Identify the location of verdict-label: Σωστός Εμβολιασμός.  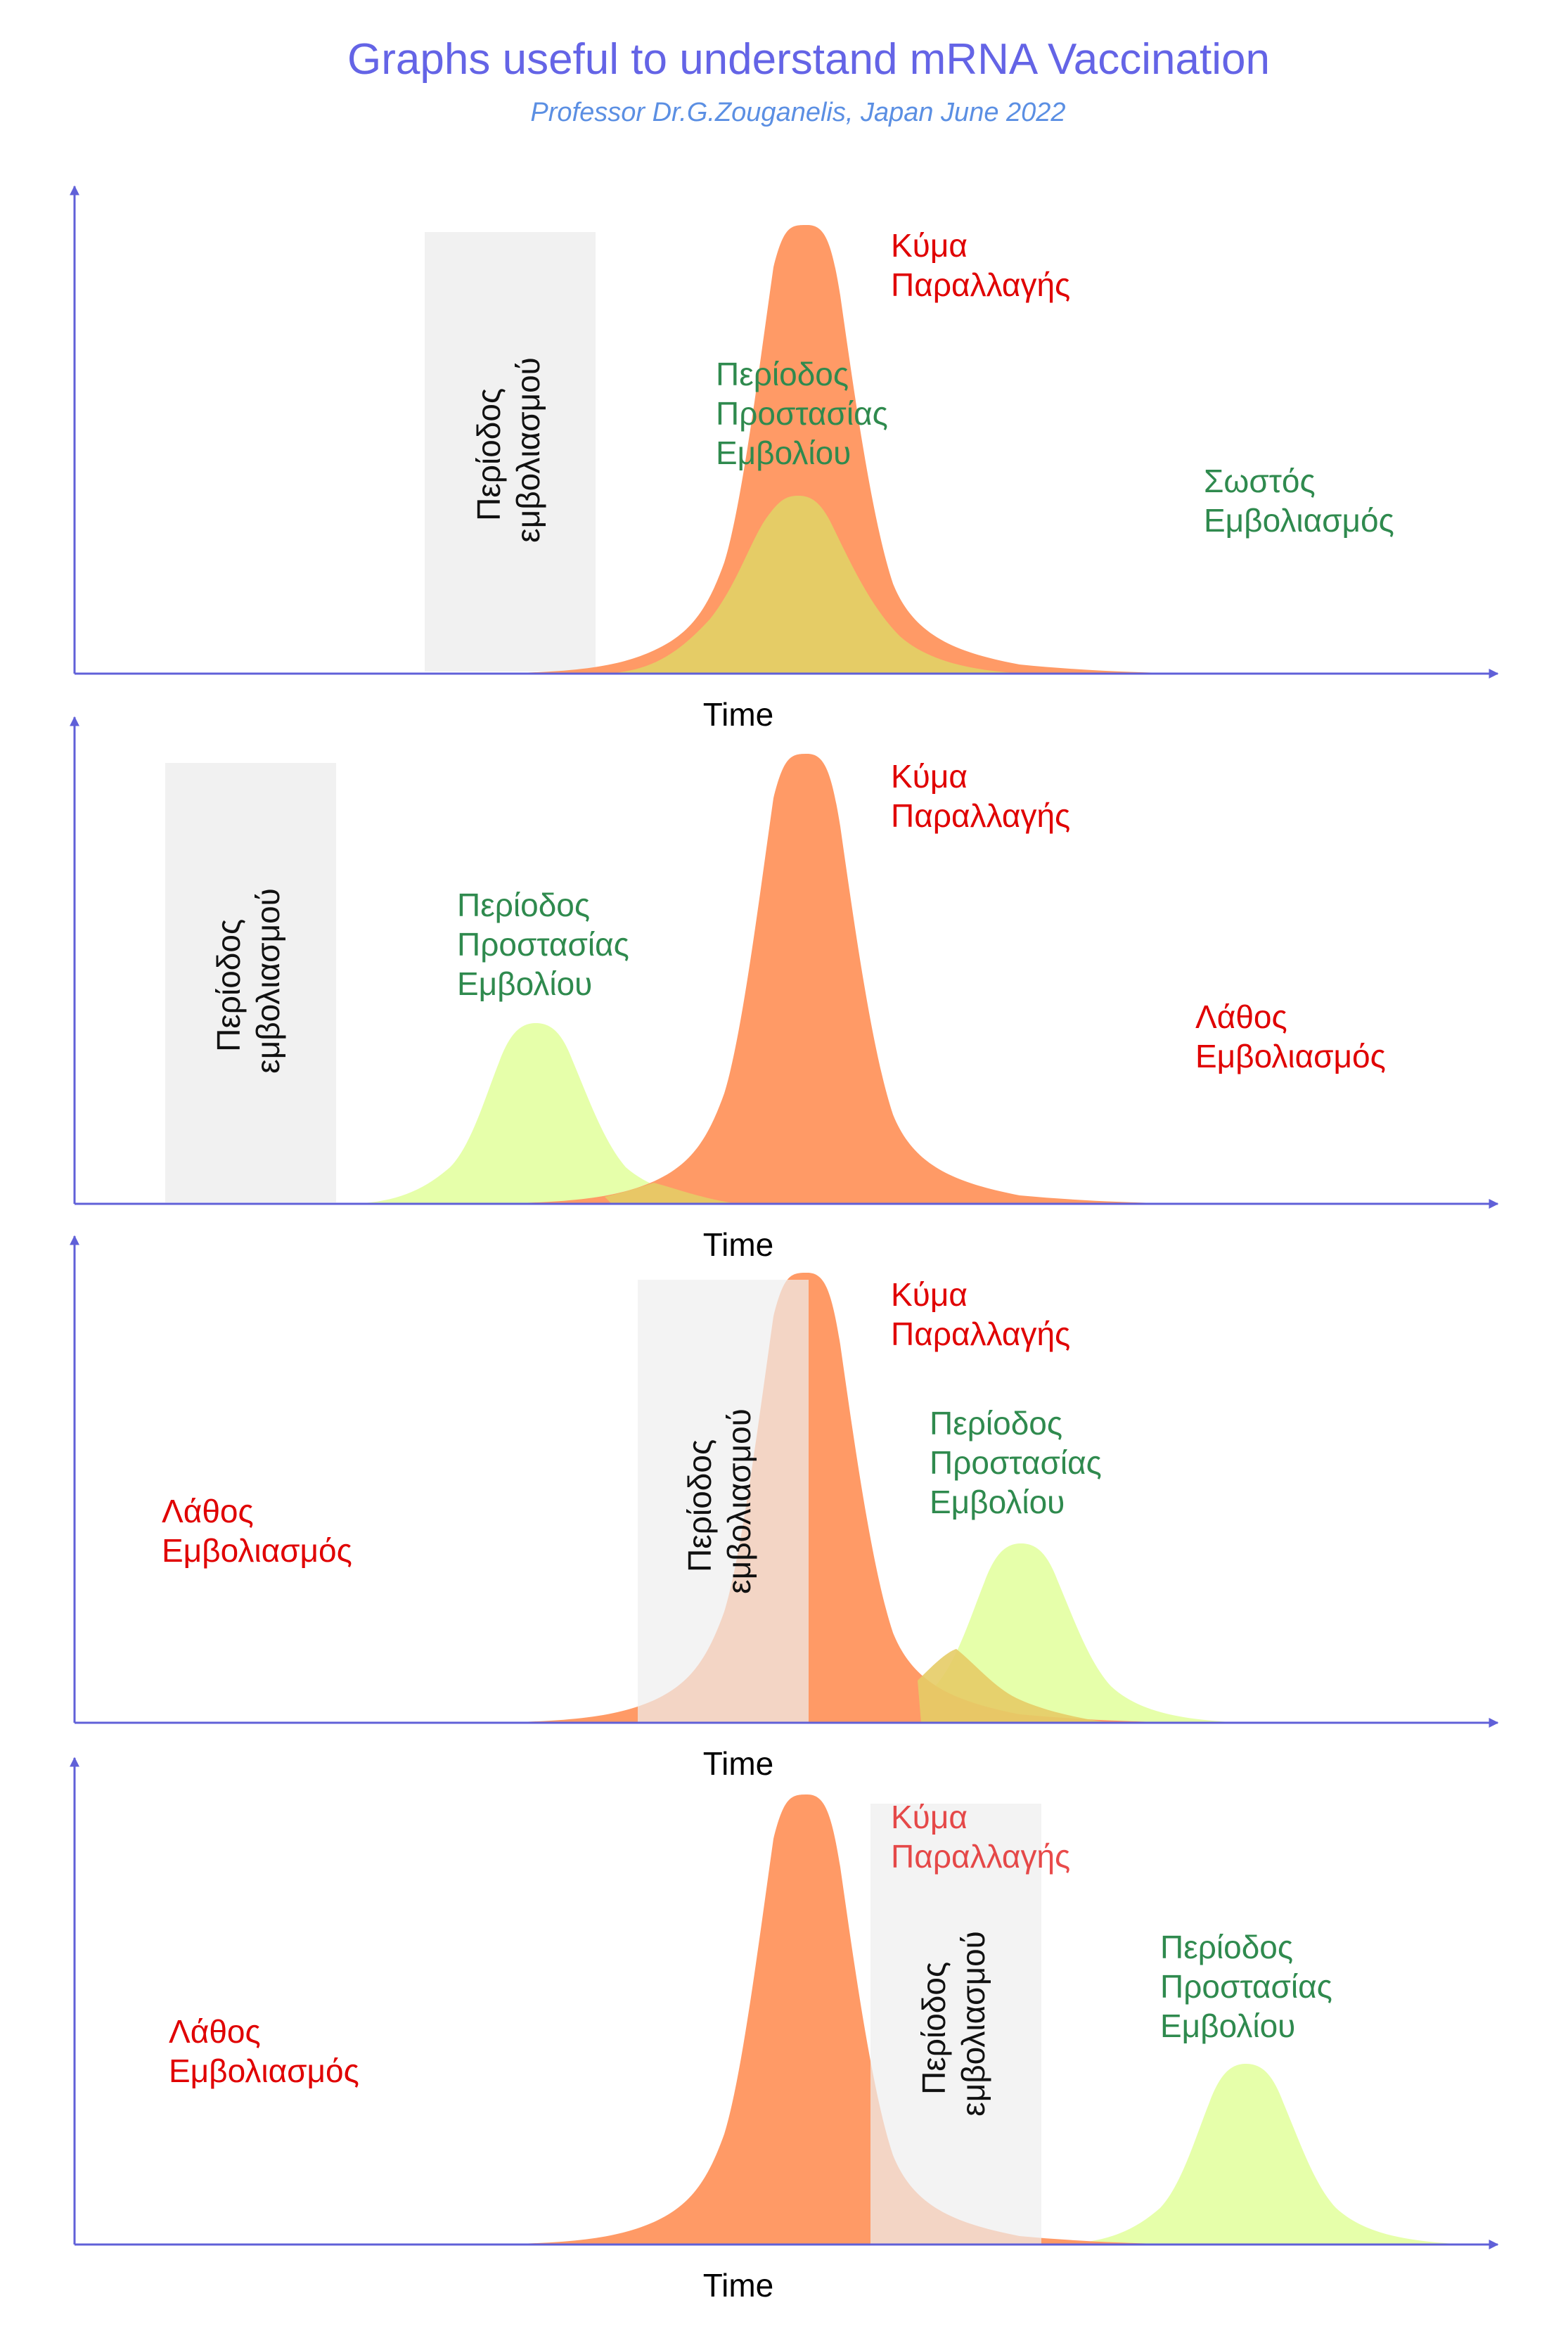
(1299, 501).